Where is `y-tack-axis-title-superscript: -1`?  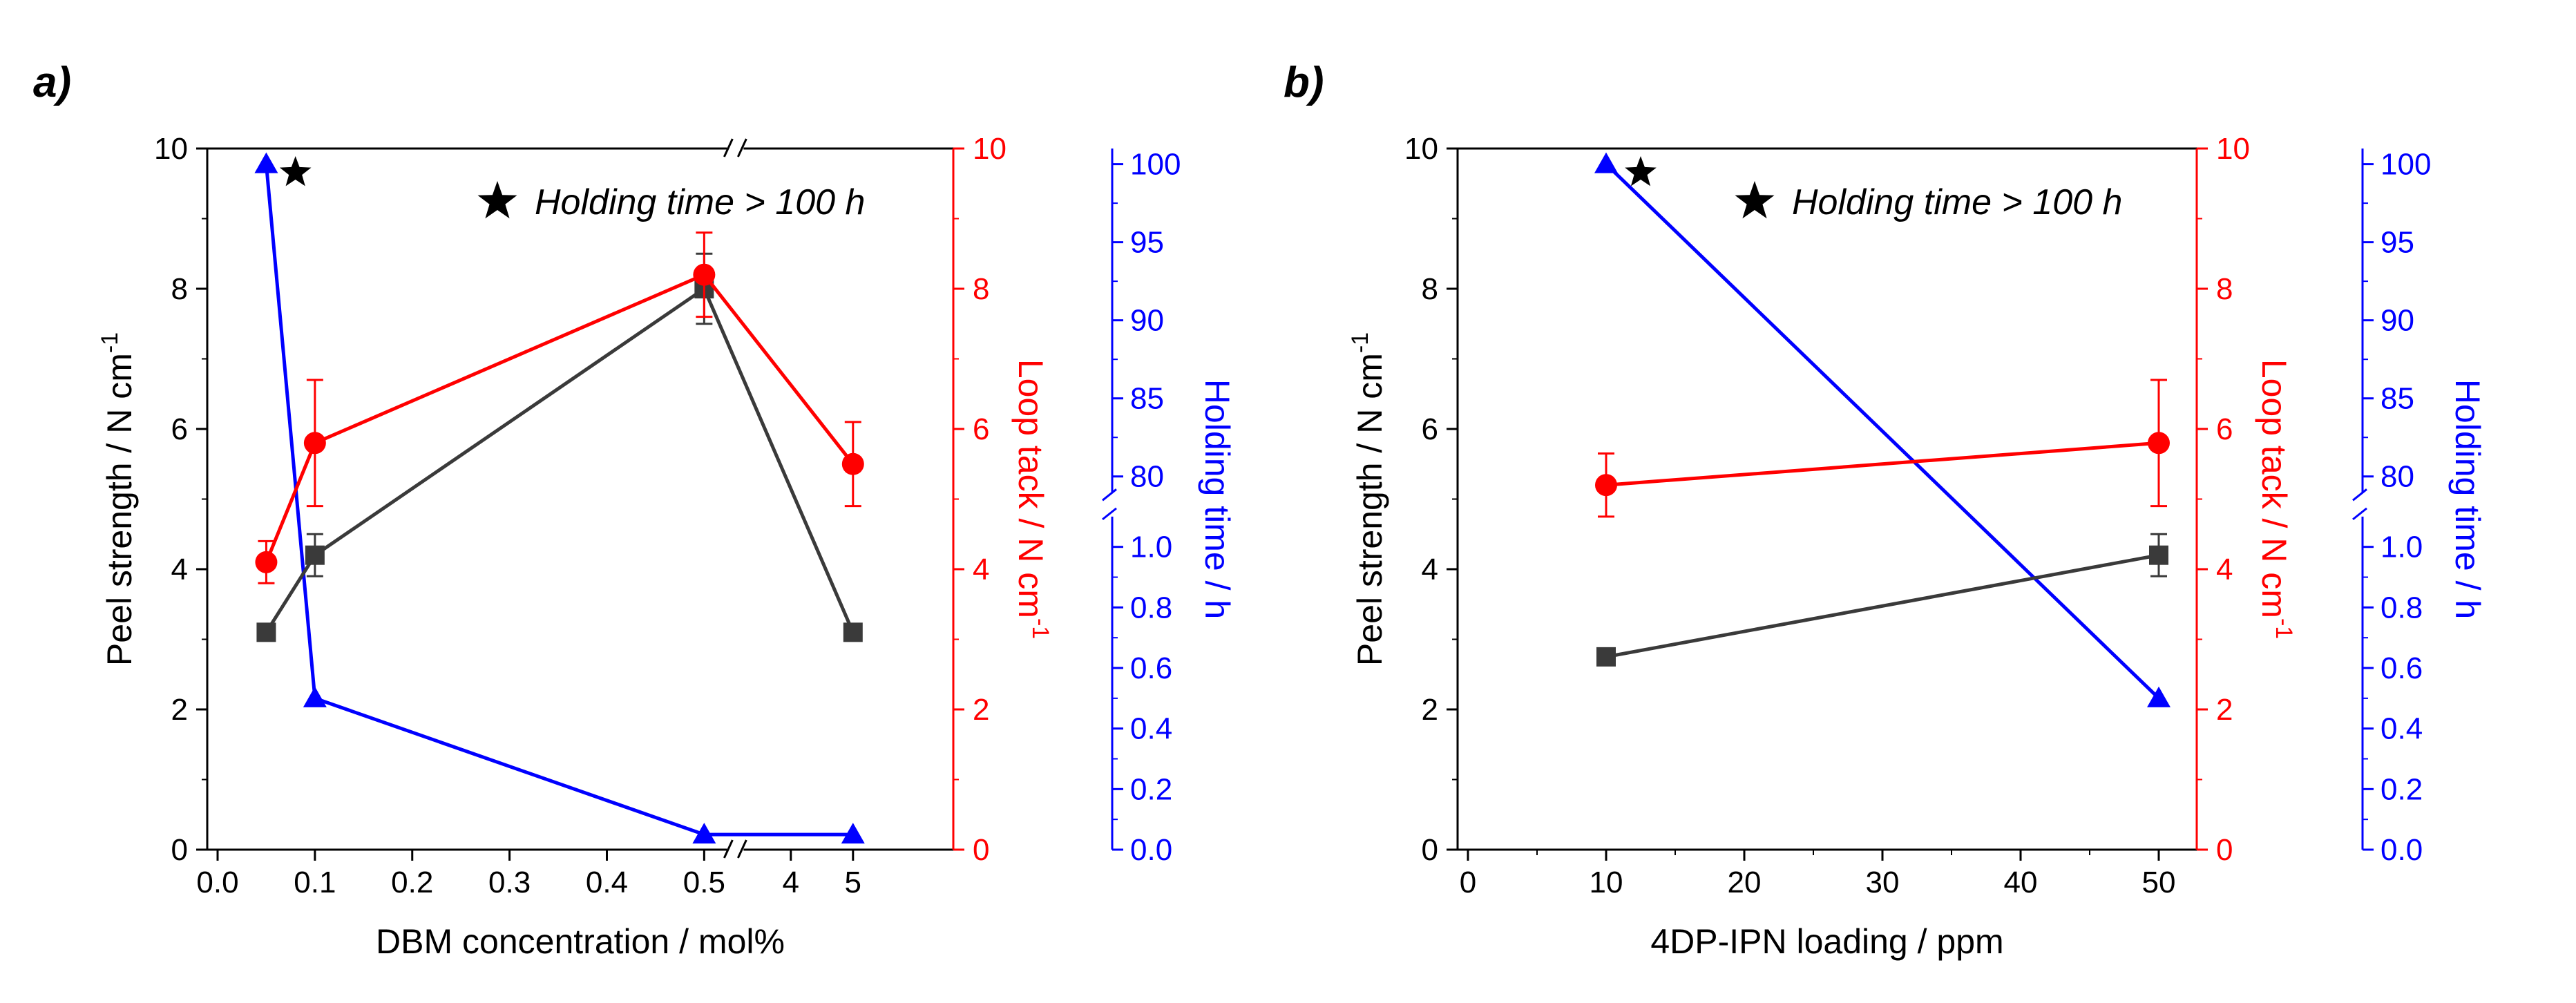
y-tack-axis-title-superscript: -1 is located at coordinates (1040, 628).